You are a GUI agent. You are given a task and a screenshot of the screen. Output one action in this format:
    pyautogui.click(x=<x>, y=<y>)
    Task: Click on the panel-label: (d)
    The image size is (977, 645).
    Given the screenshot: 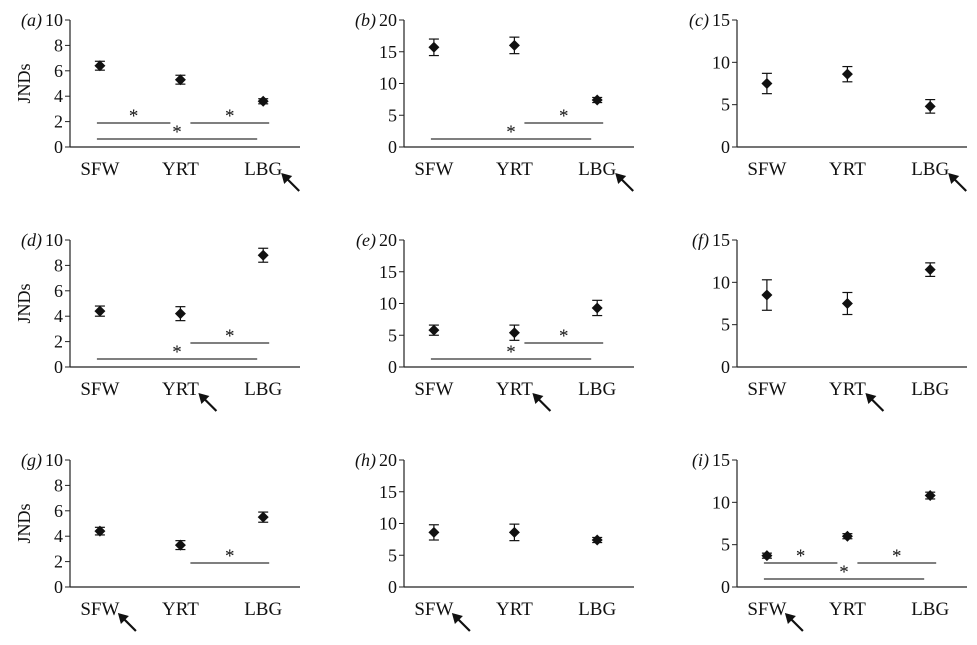 What is the action you would take?
    pyautogui.click(x=31, y=240)
    